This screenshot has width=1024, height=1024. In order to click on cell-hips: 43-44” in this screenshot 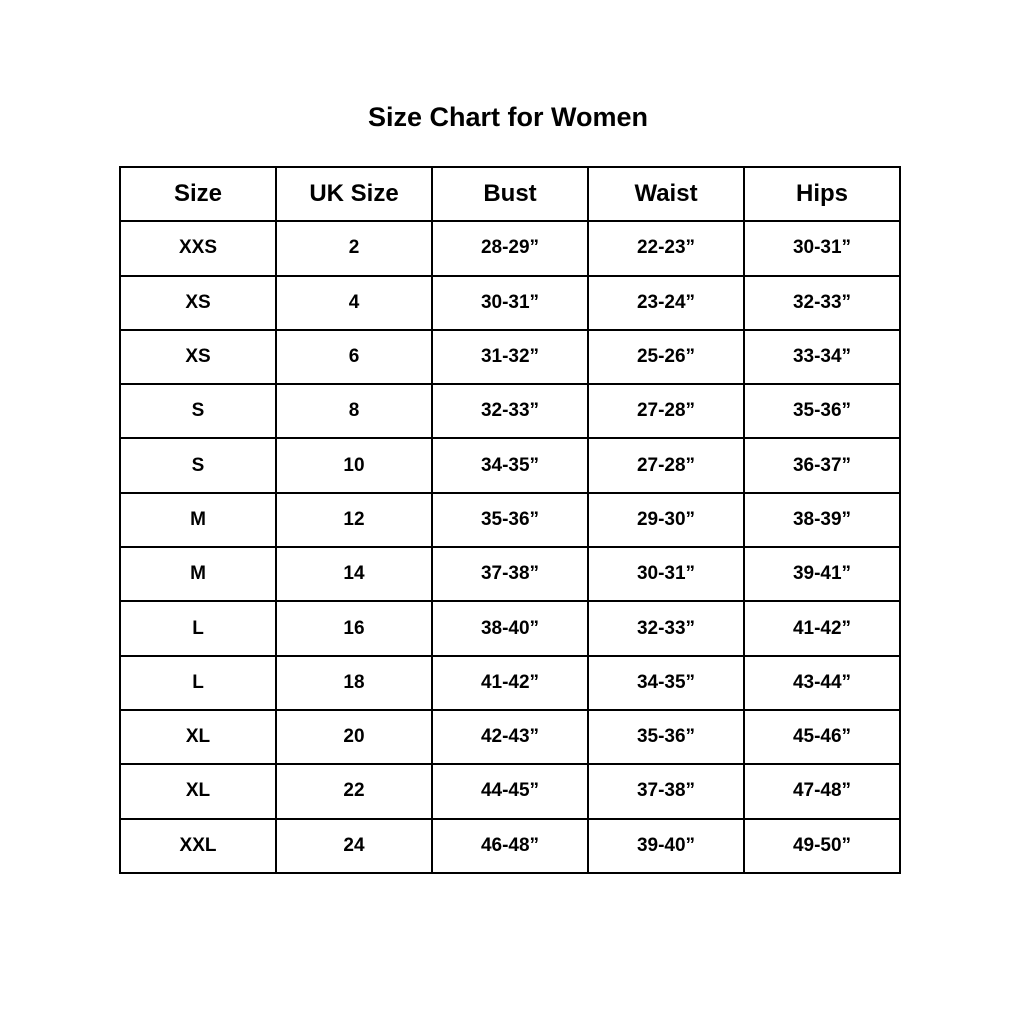, I will do `click(822, 682)`.